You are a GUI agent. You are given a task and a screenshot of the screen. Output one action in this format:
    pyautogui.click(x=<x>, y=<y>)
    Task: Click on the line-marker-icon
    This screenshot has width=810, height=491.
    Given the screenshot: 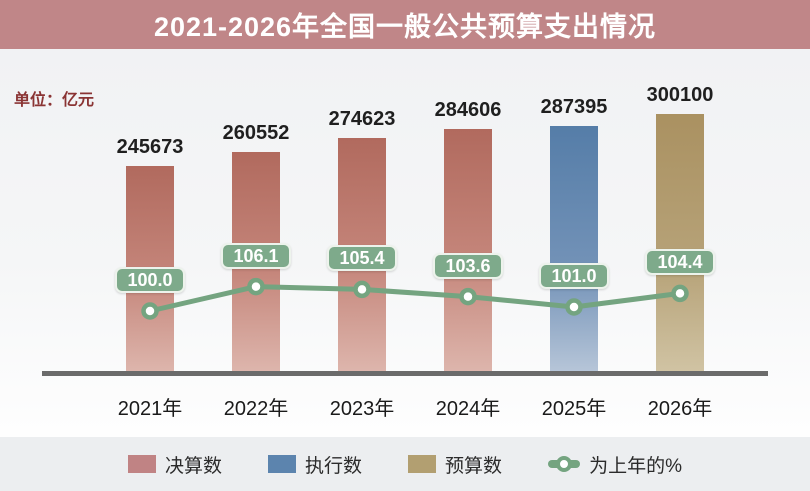 What is the action you would take?
    pyautogui.click(x=564, y=464)
    